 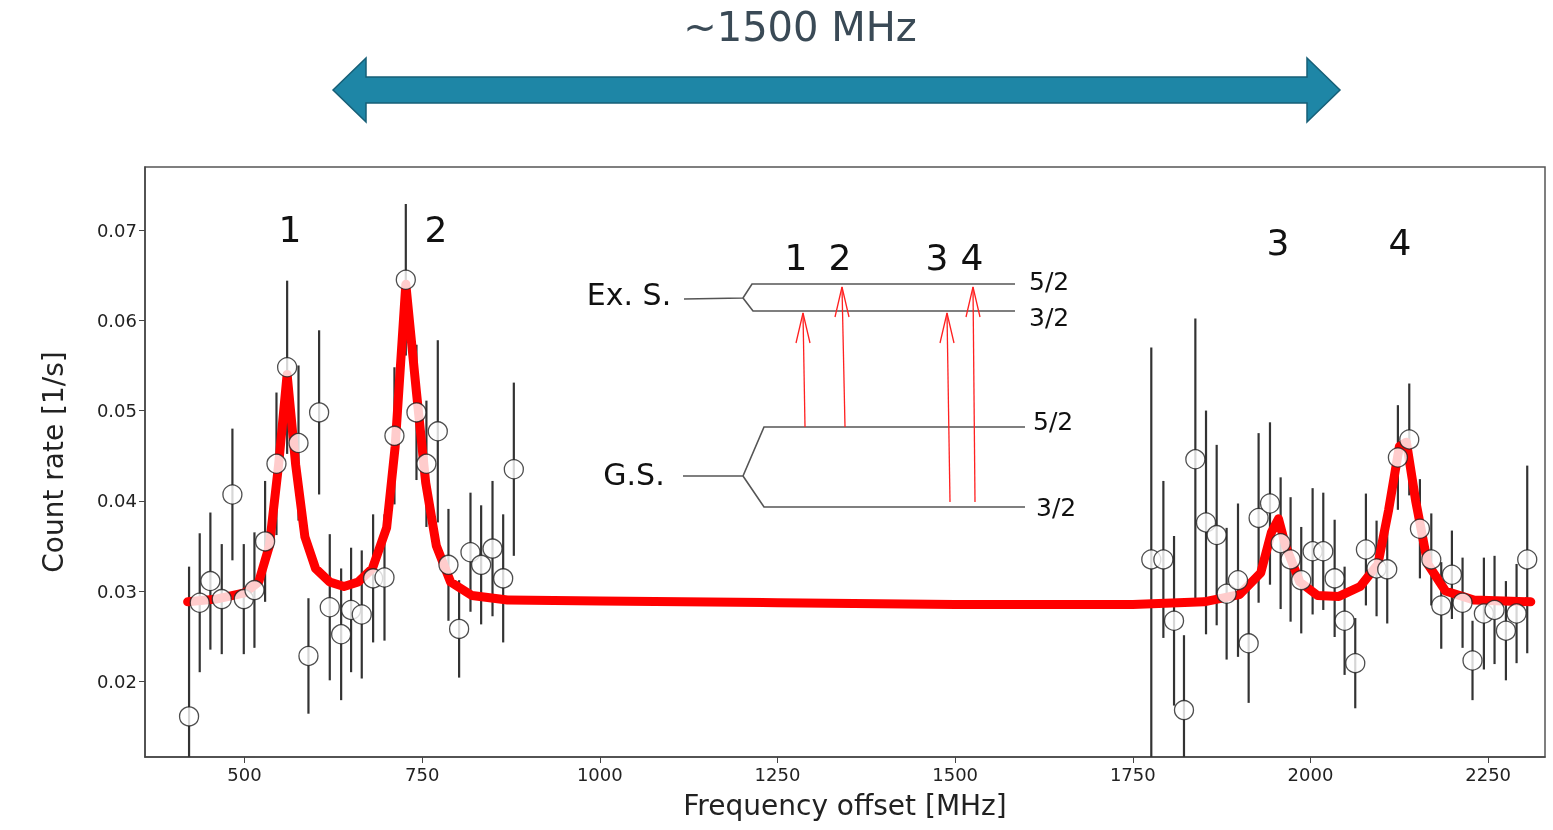 What do you see at coordinates (116, 320) in the screenshot?
I see `y-tick-label: 0.06` at bounding box center [116, 320].